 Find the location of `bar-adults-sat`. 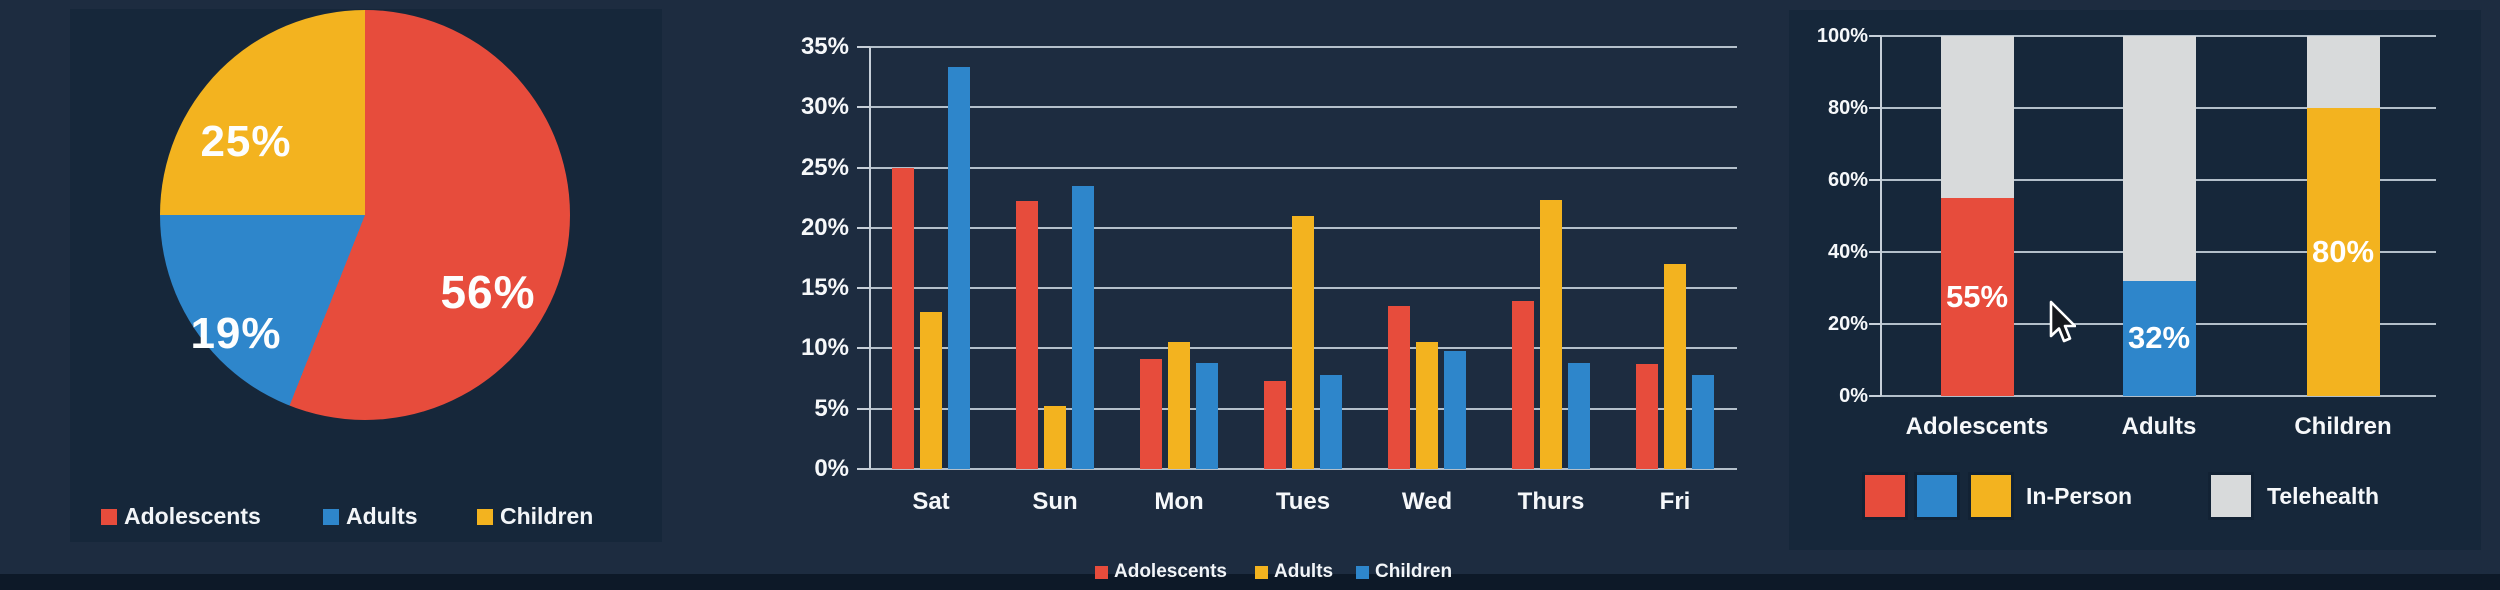

bar-adults-sat is located at coordinates (931, 390).